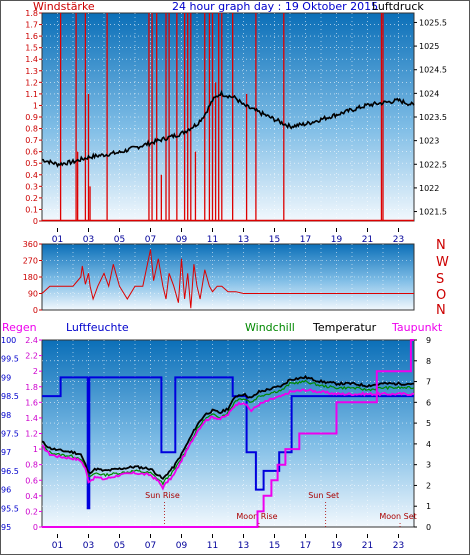 The image size is (470, 555). I want to click on wind-pressure-xtick-label: 15, so click(274, 240).